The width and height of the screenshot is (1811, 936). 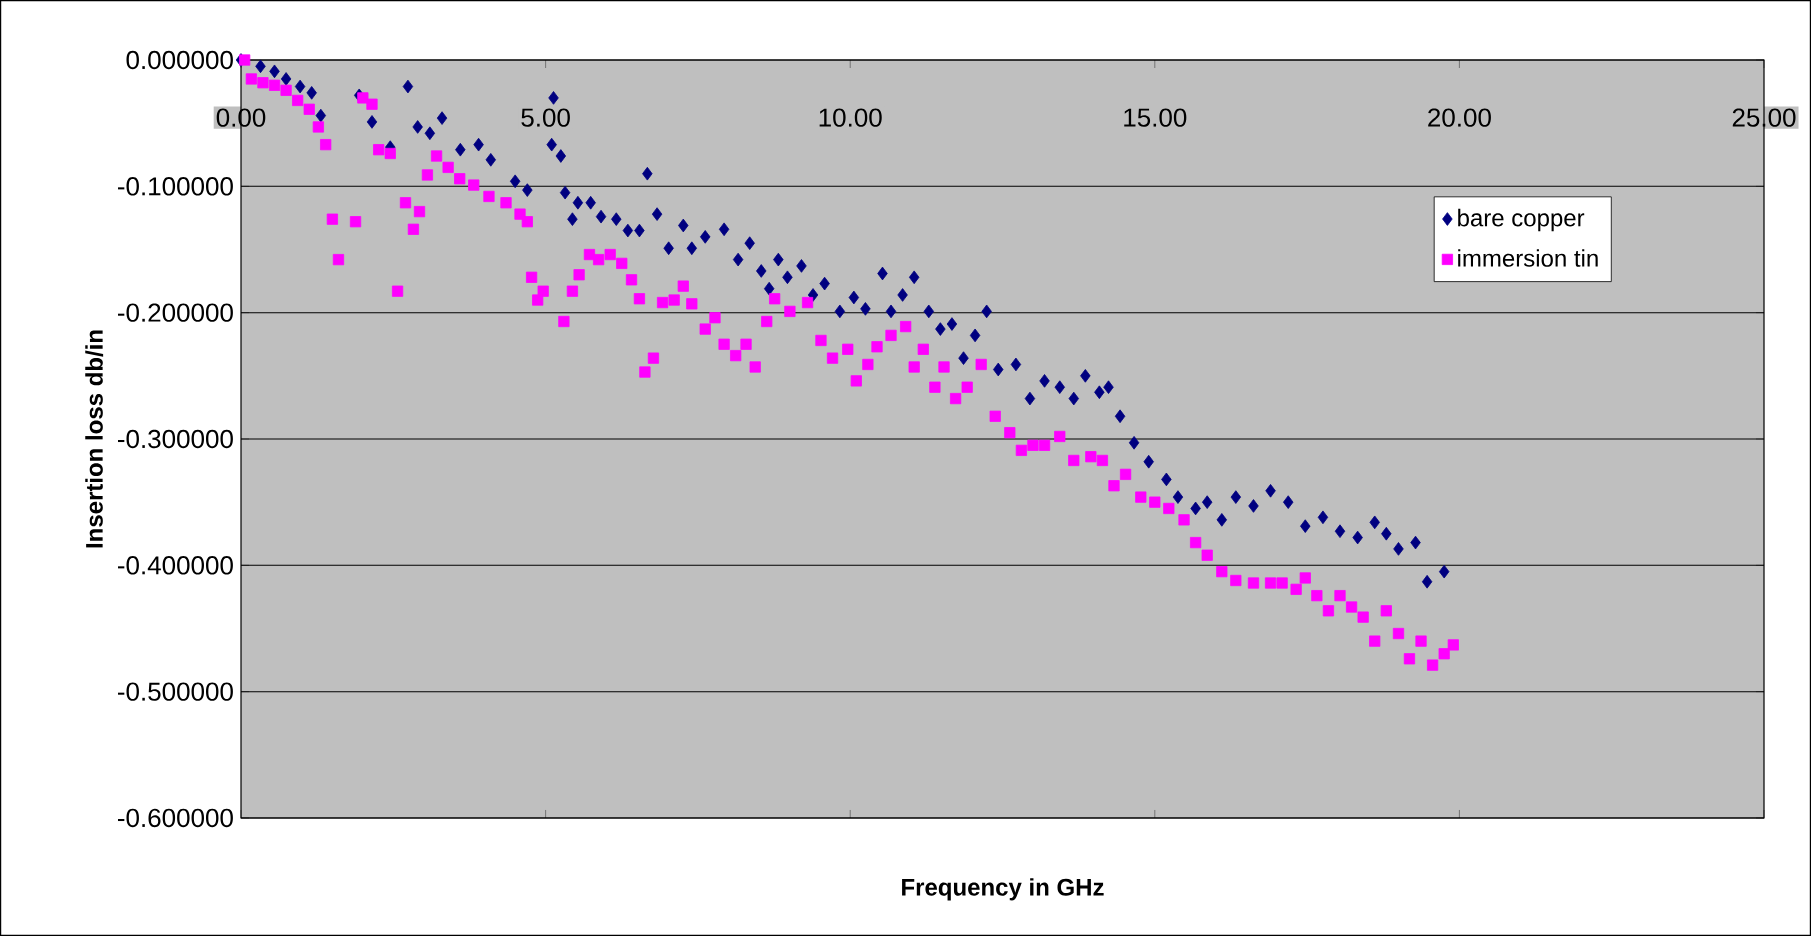 I want to click on x-tick-label: 5.00, so click(x=545, y=117).